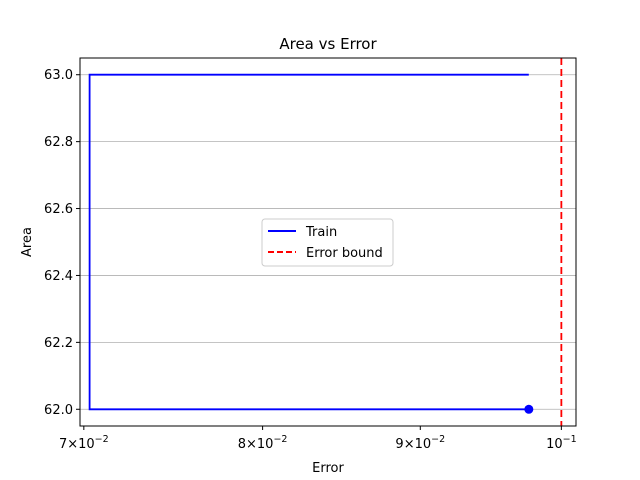 This screenshot has height=480, width=640. Describe the element at coordinates (58, 410) in the screenshot. I see `y-tick-label: 62.0` at that location.